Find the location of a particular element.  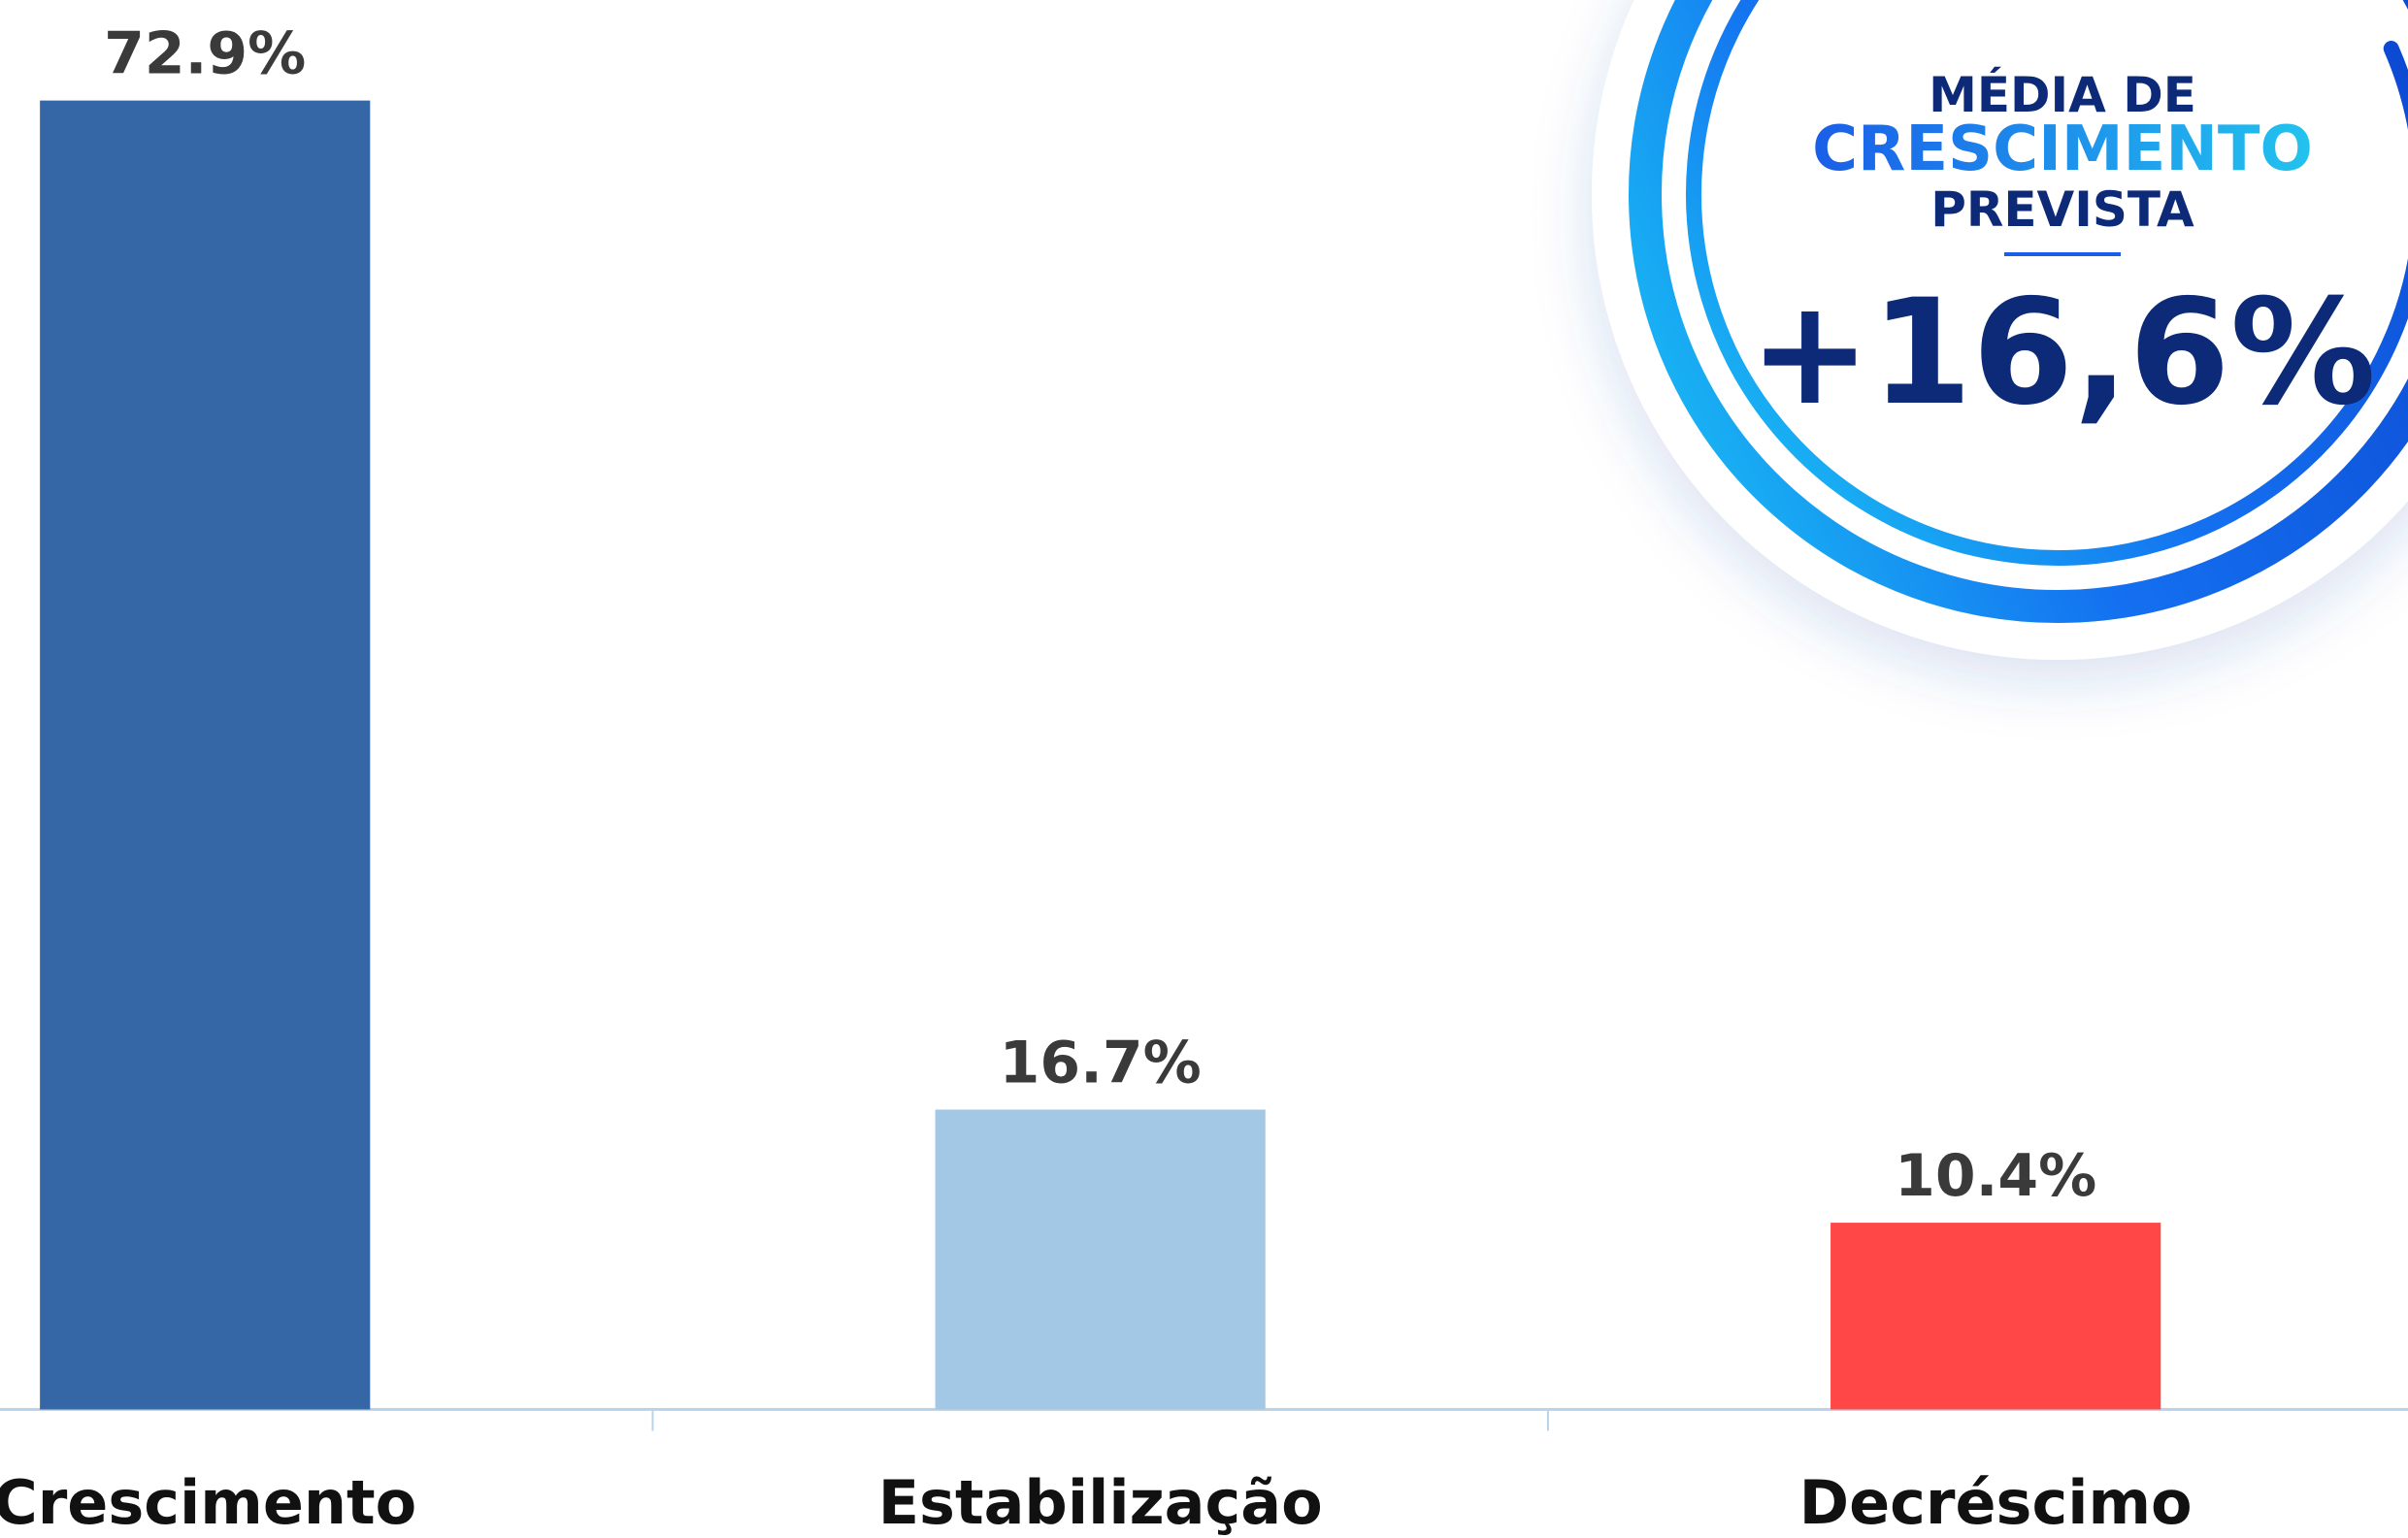

x-tick-label: Estabilização is located at coordinates (1100, 1503).